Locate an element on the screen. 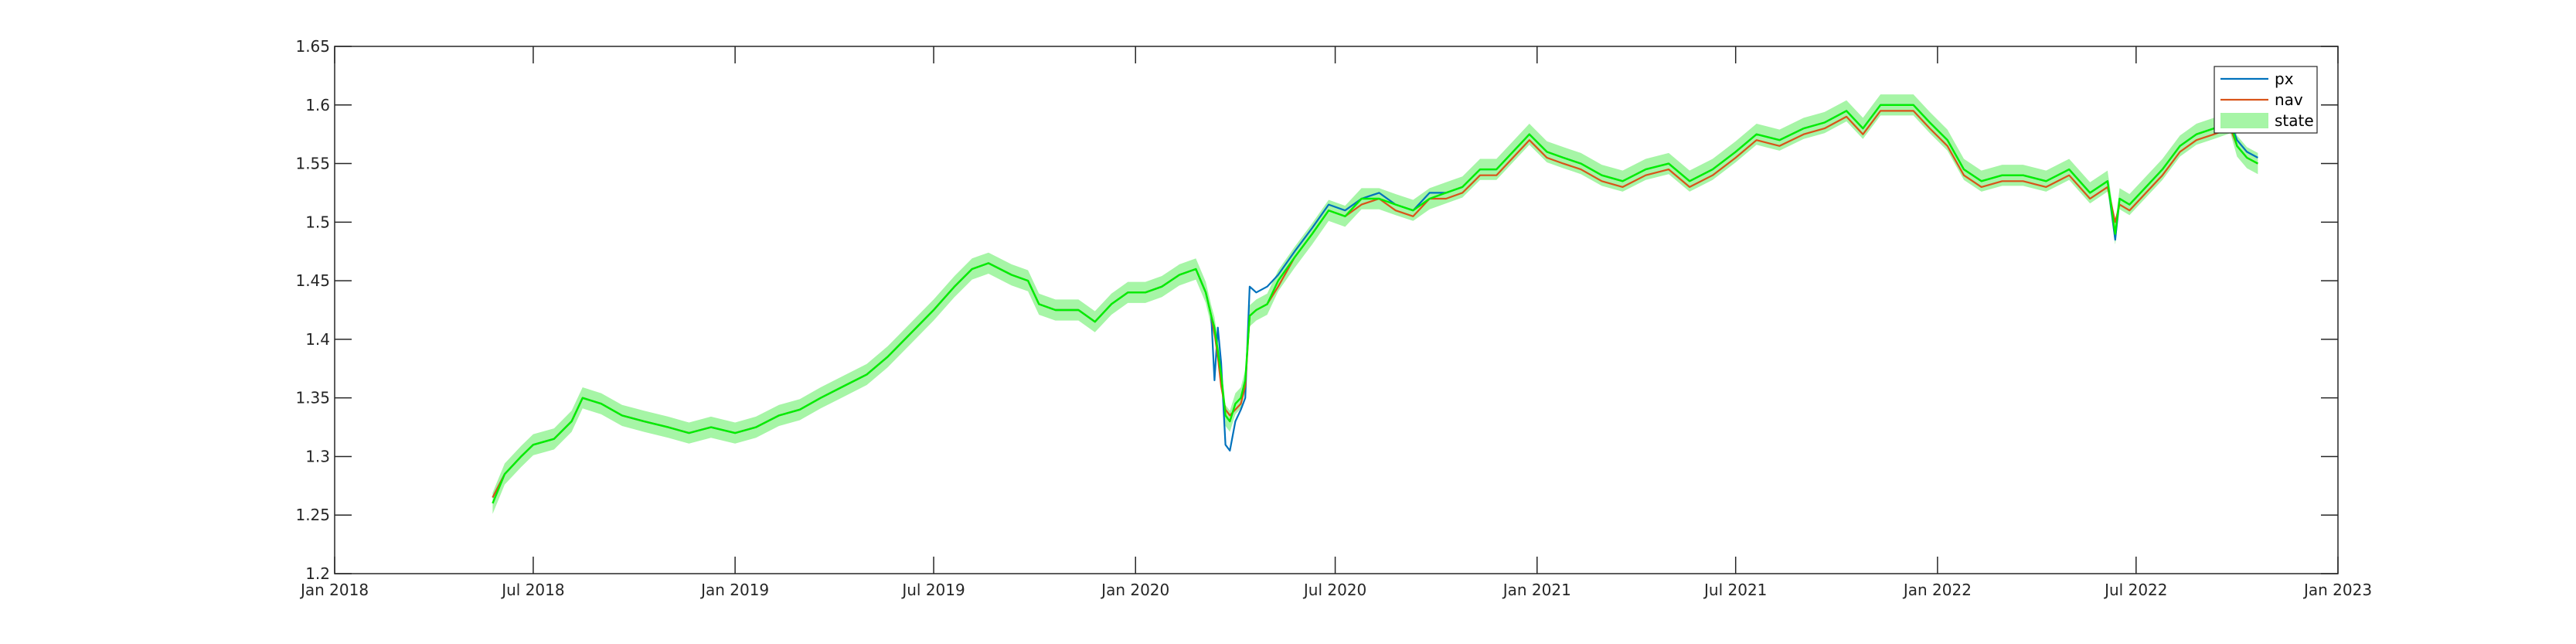 The image size is (2576, 644). y-tick-label: 1.55 is located at coordinates (312, 164).